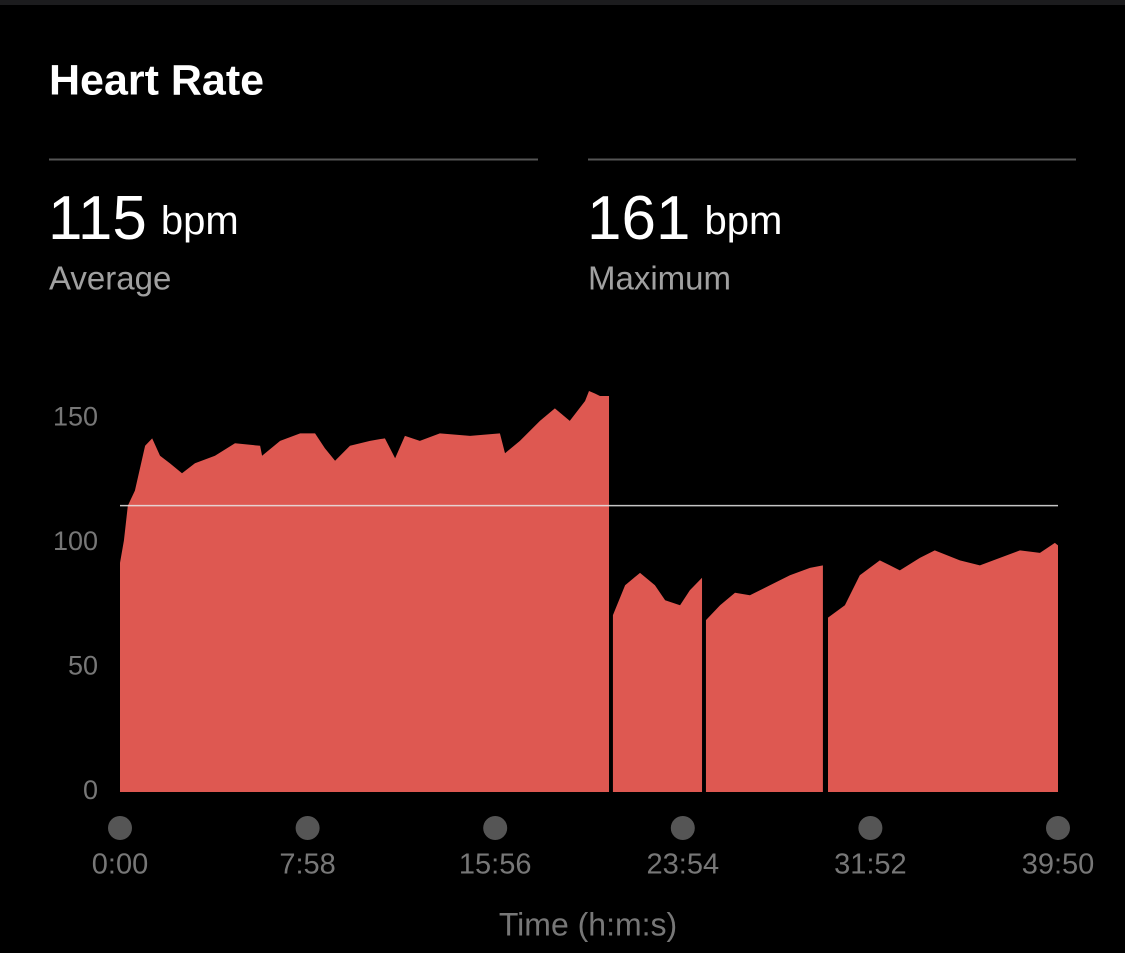 The height and width of the screenshot is (953, 1125). I want to click on title: Heart Rate, so click(156, 80).